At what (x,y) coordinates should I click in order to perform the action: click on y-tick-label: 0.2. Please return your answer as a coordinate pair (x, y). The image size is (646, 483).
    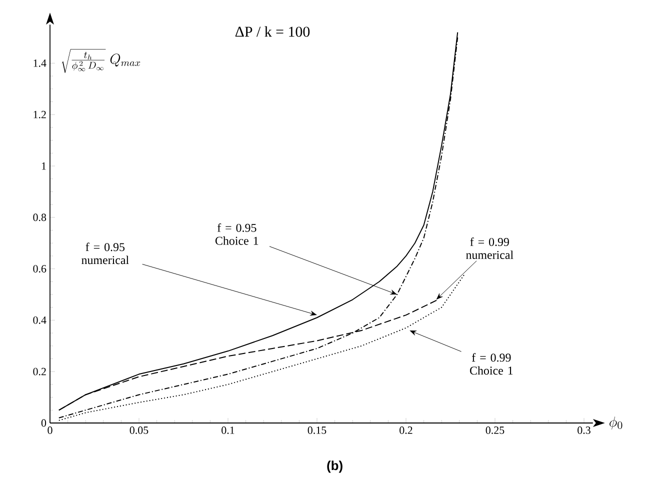
    Looking at the image, I should click on (39, 372).